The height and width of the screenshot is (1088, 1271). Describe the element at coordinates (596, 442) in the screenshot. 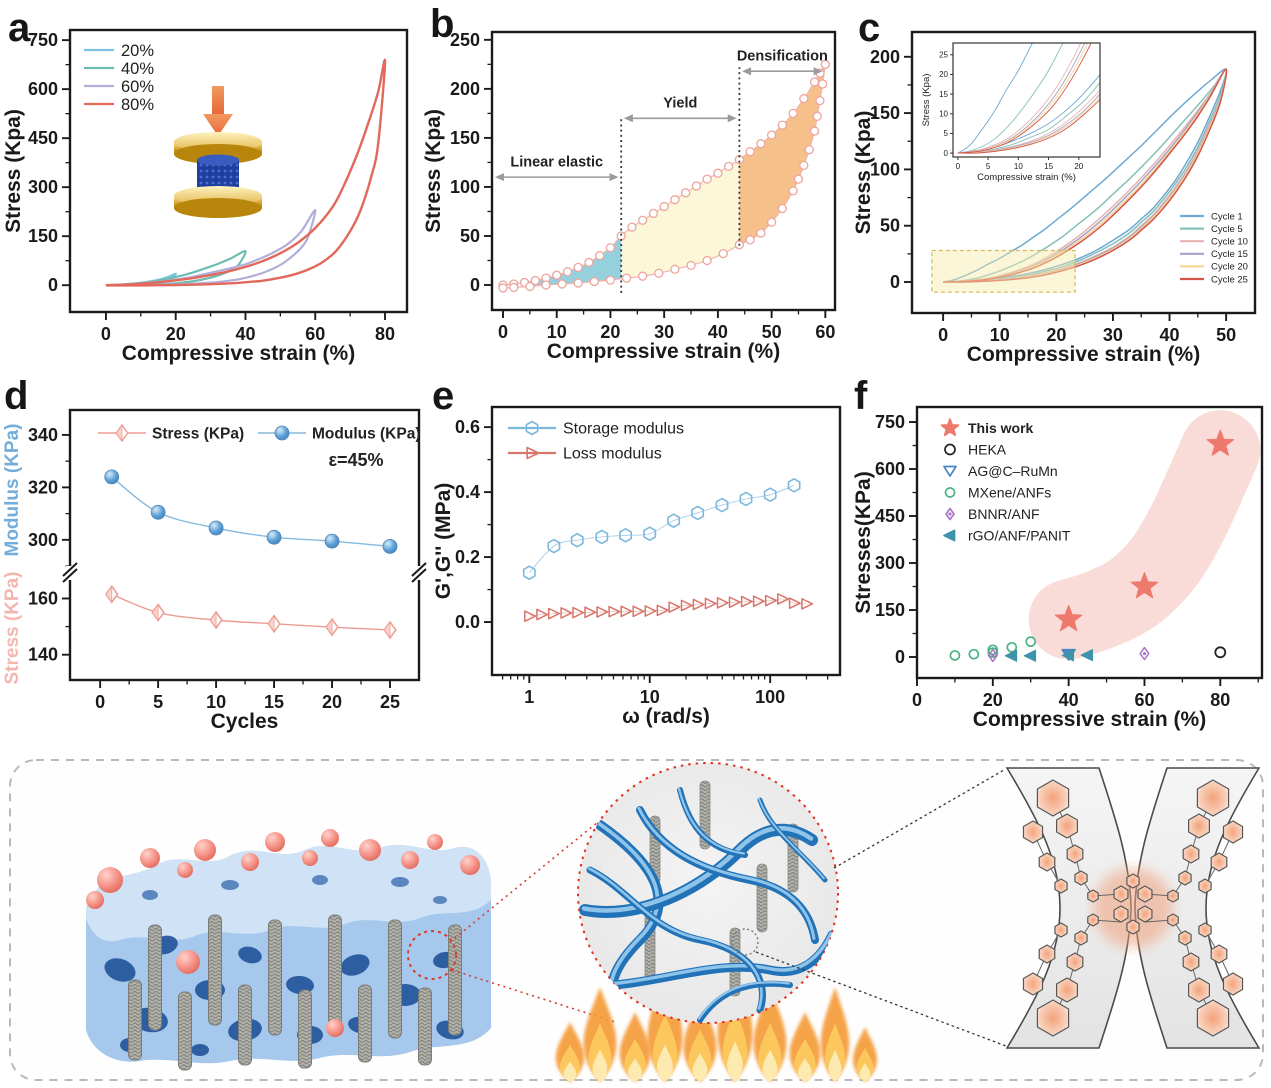

I see `legend: Storage modulus Loss modulus` at that location.